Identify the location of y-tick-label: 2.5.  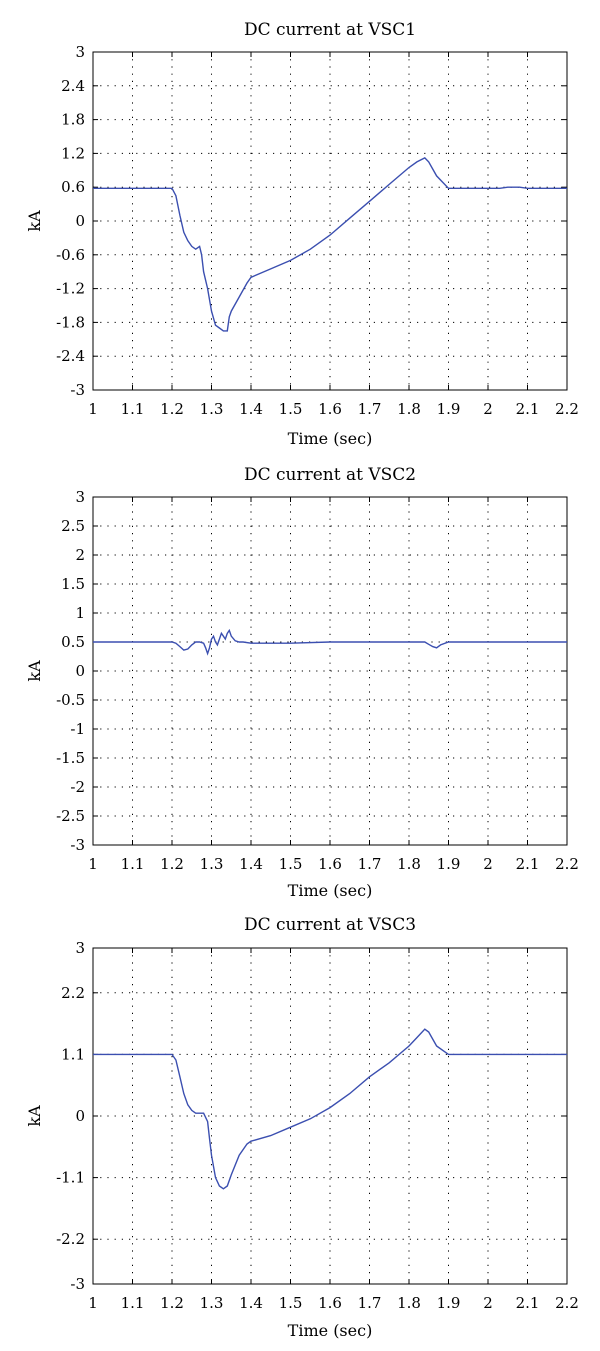
(73, 526).